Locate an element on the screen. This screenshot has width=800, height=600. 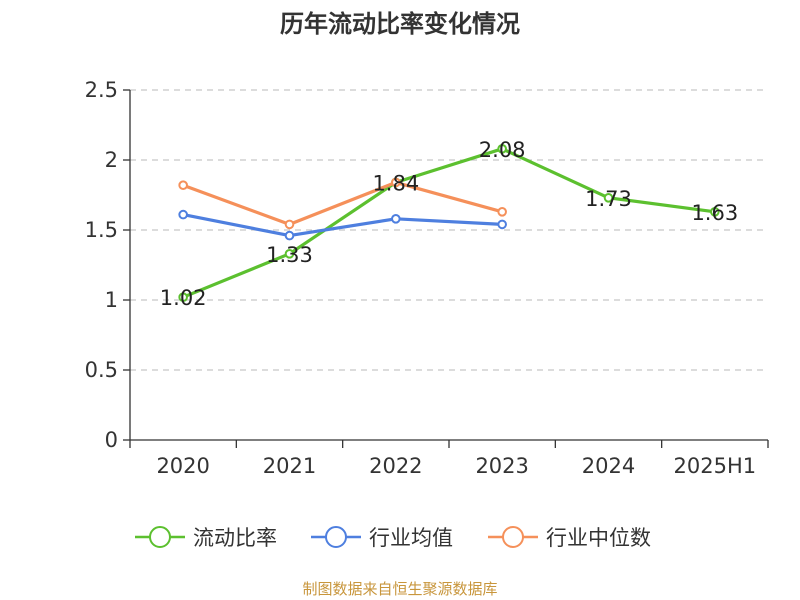
y-tick-label: 1 is located at coordinates (111, 300).